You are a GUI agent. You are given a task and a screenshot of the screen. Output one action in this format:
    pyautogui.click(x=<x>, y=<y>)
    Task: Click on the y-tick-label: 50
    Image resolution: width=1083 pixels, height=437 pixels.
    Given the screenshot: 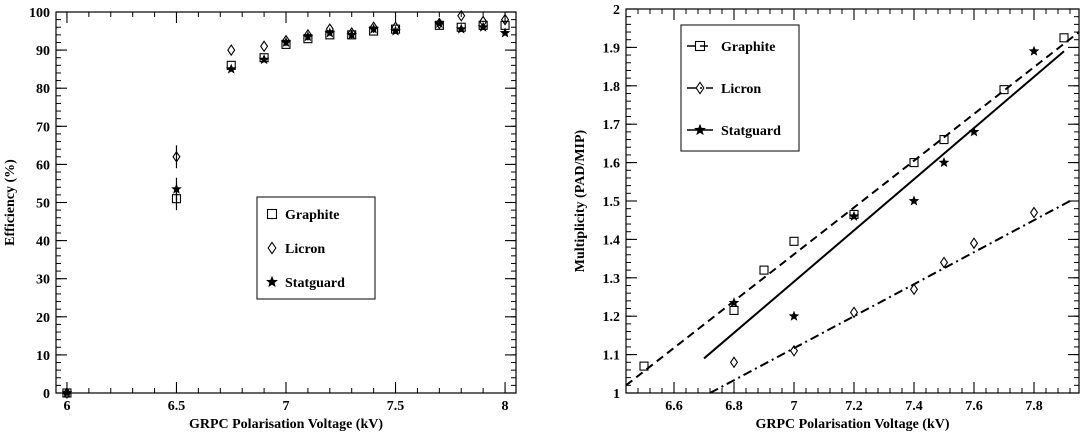 What is the action you would take?
    pyautogui.click(x=43, y=204)
    